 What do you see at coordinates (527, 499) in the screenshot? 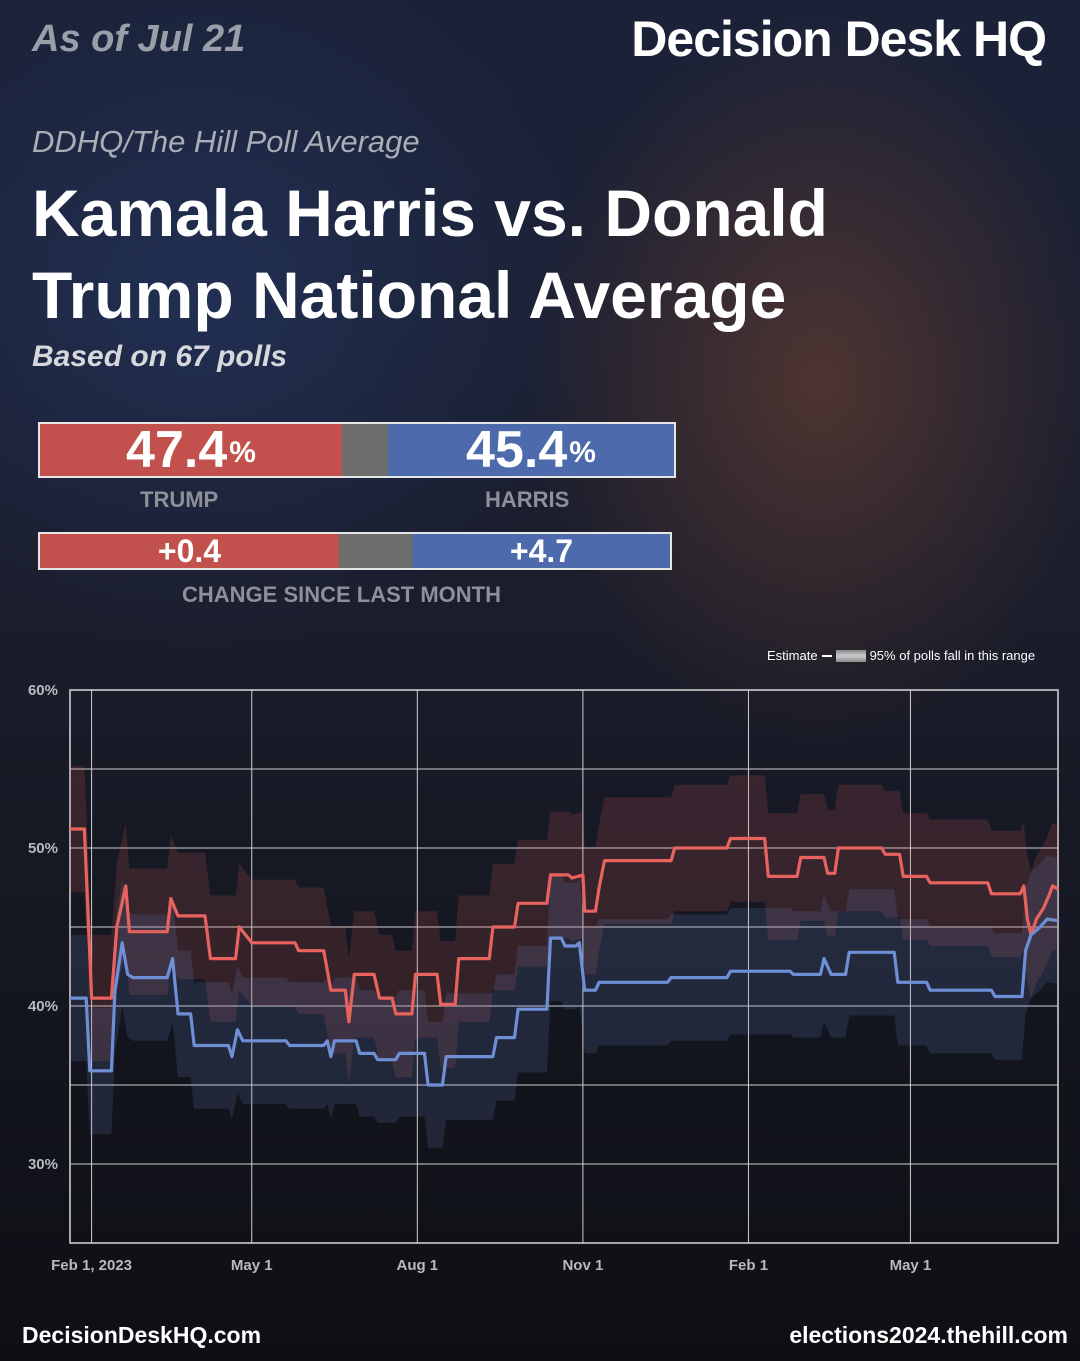
I see `harris-label: HARRIS` at bounding box center [527, 499].